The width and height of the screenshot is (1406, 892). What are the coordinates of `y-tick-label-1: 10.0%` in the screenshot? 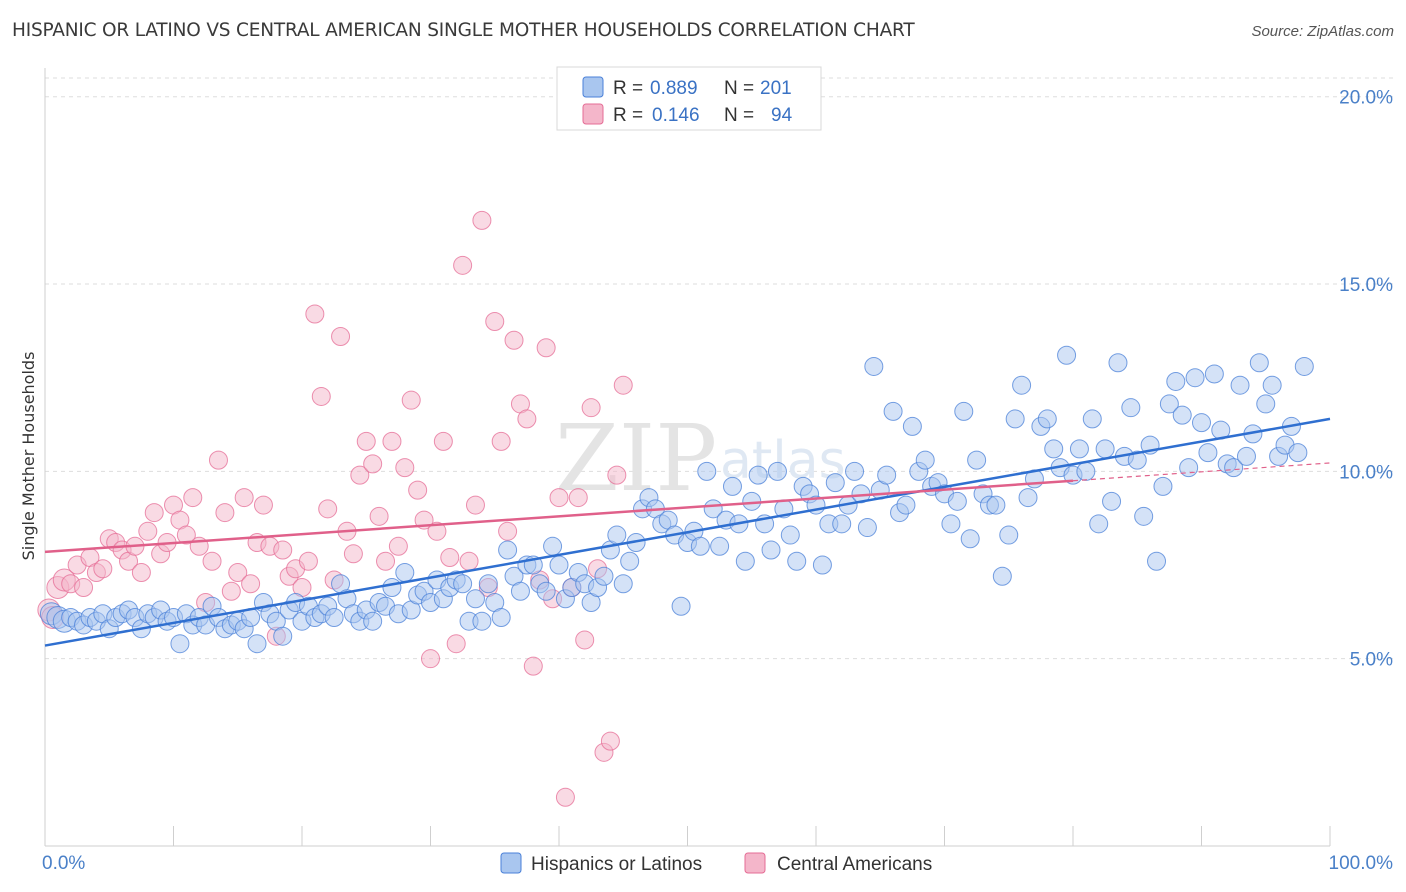 It's located at (1366, 472).